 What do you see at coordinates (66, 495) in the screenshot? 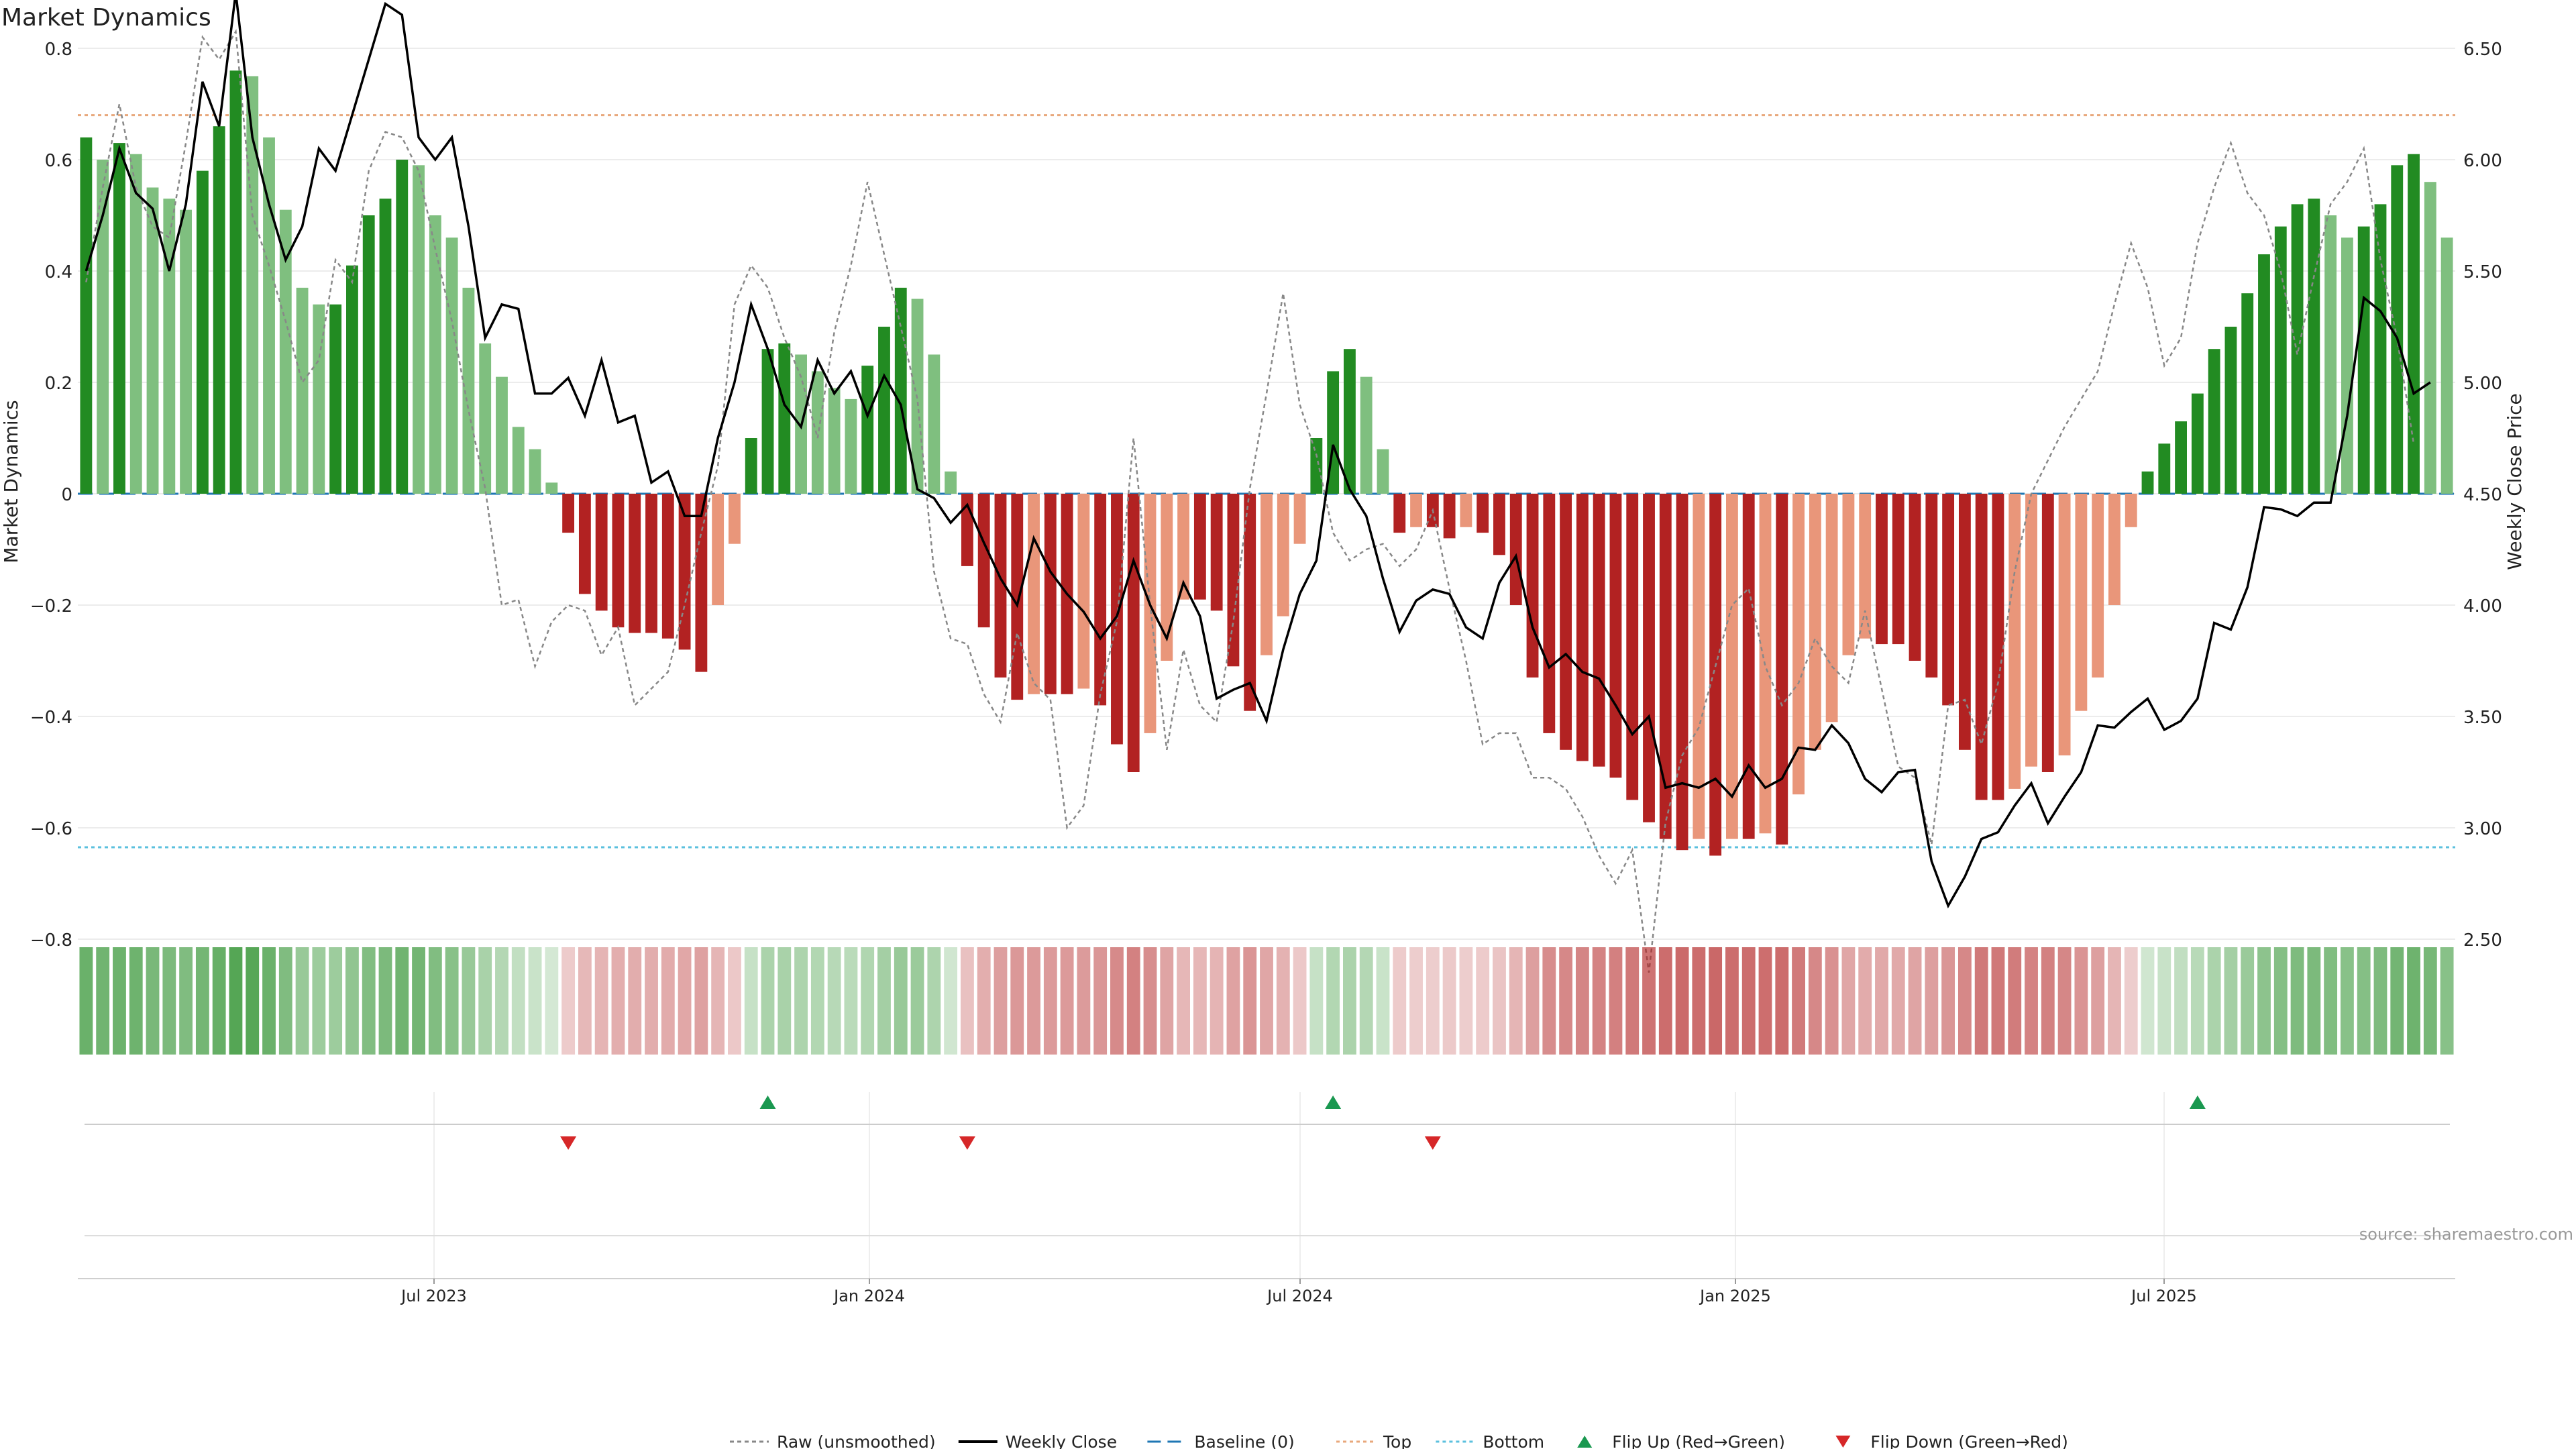
I see `y-tick-label: 0` at bounding box center [66, 495].